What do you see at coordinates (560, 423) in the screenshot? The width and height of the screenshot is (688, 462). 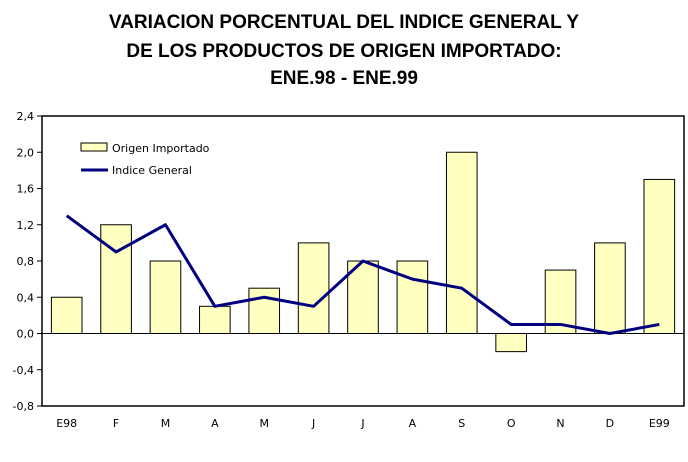 I see `x-tick-label: N` at bounding box center [560, 423].